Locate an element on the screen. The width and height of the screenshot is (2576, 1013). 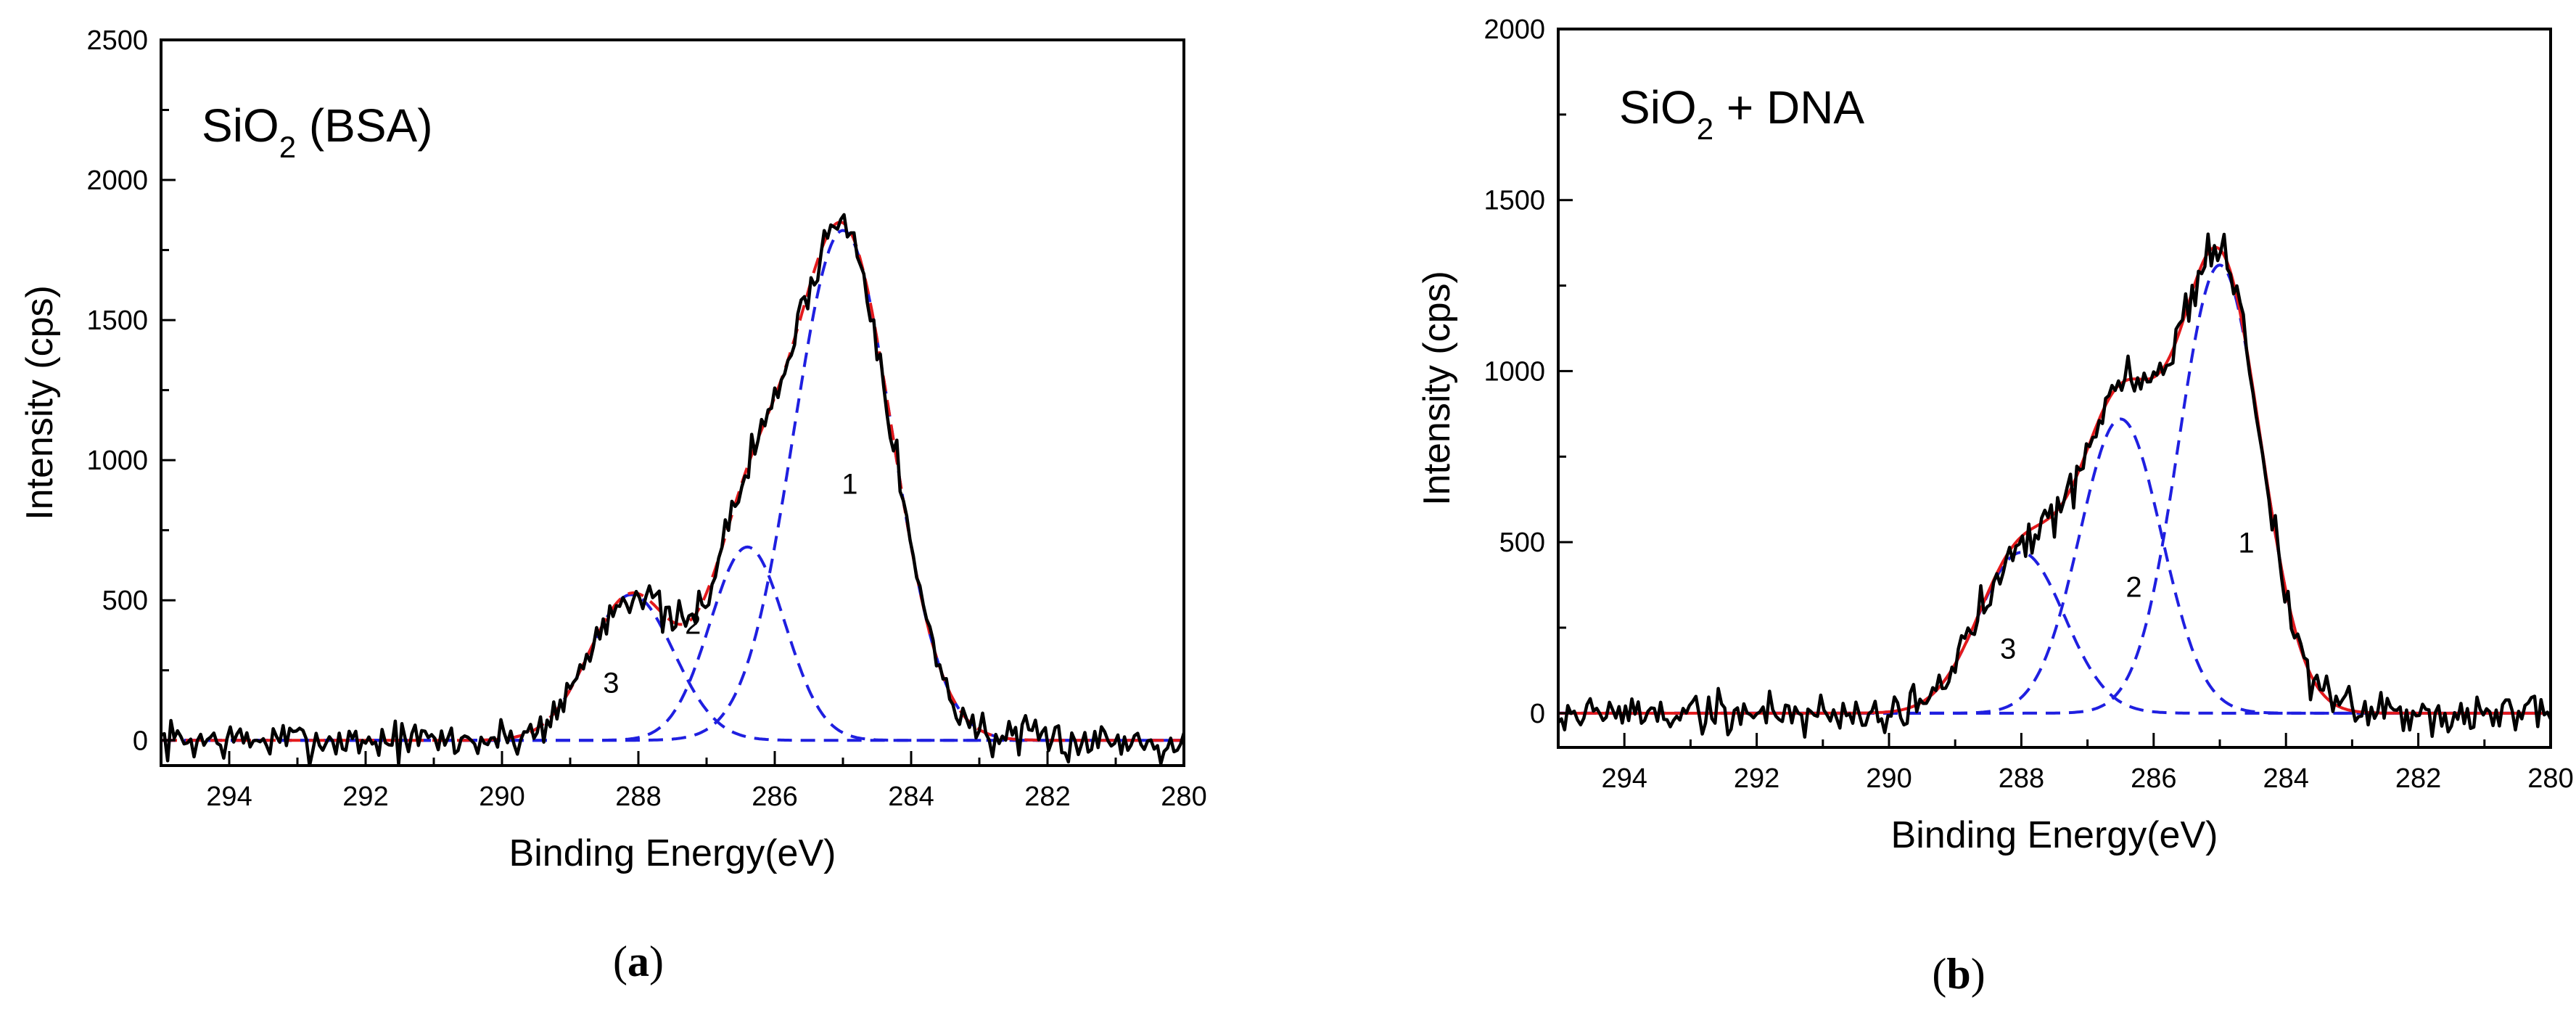
panel-caption-letter: b is located at coordinates (1958, 974).